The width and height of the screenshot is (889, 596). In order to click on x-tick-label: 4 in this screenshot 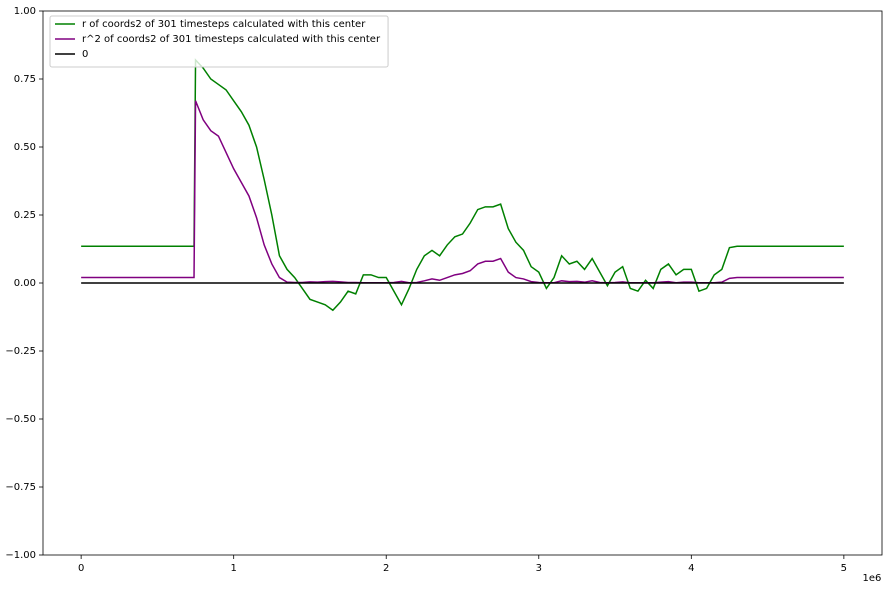, I will do `click(691, 568)`.